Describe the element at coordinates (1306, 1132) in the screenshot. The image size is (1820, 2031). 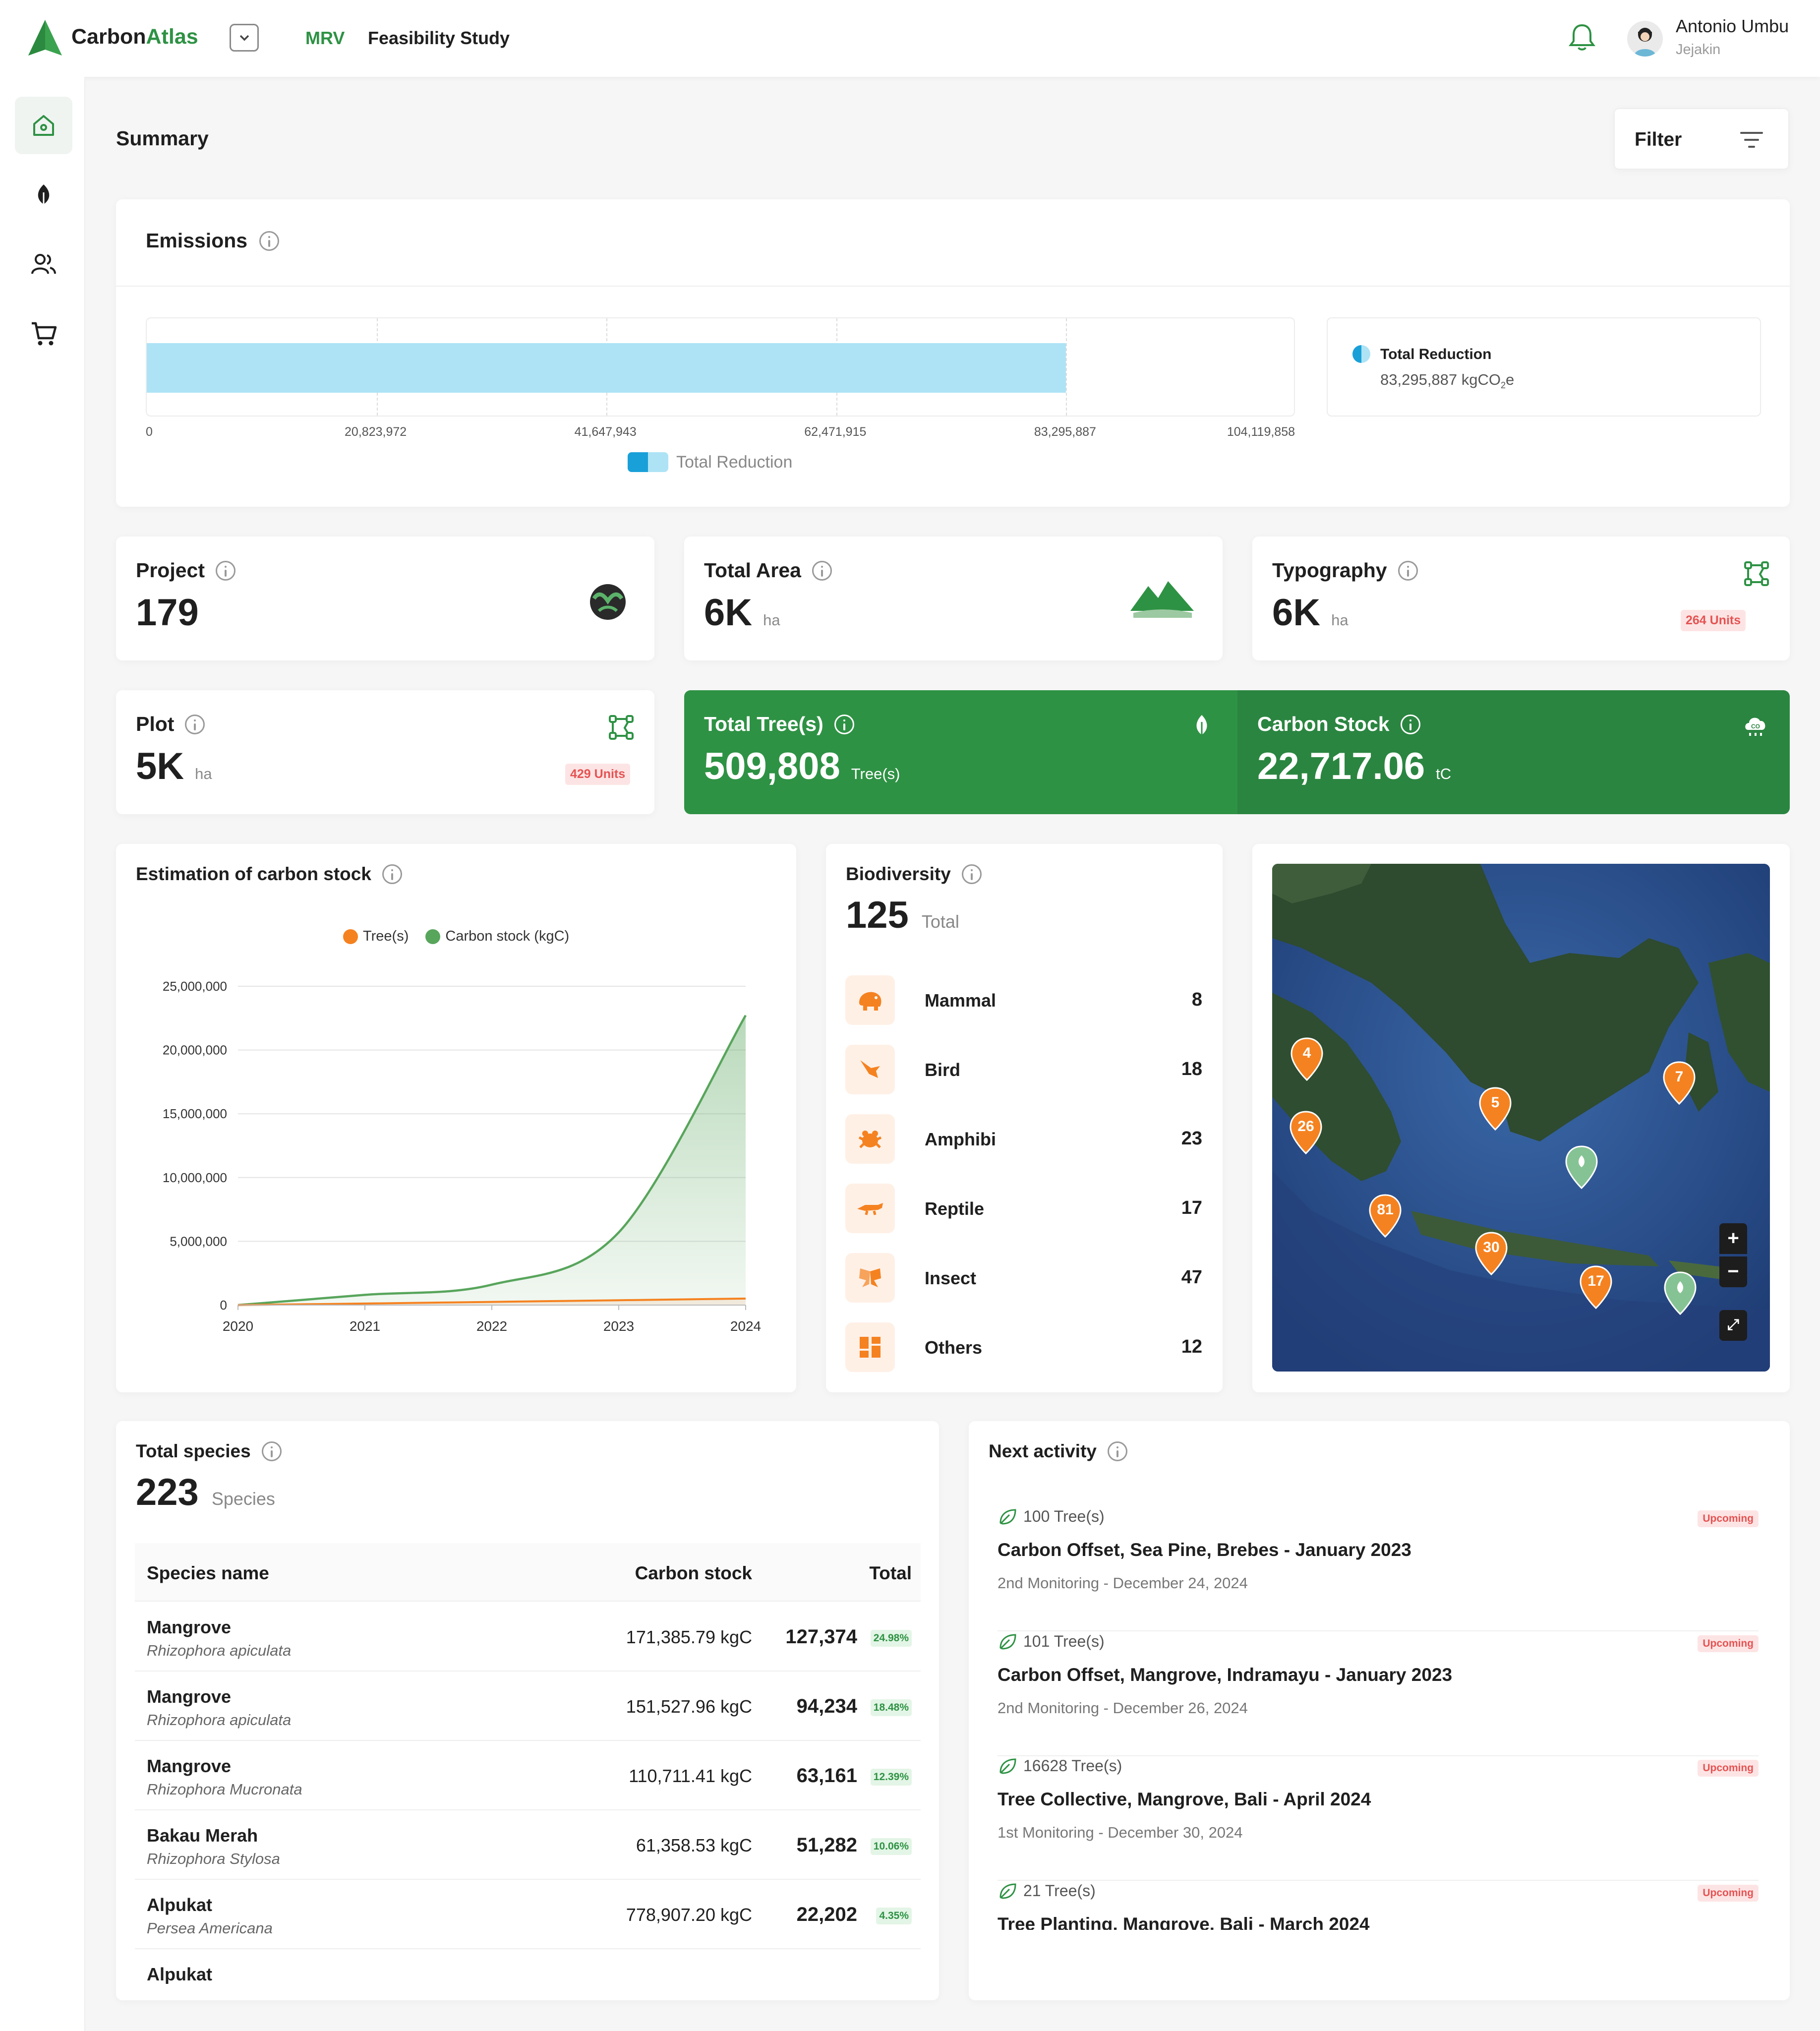
I see `map-pin: 26` at that location.